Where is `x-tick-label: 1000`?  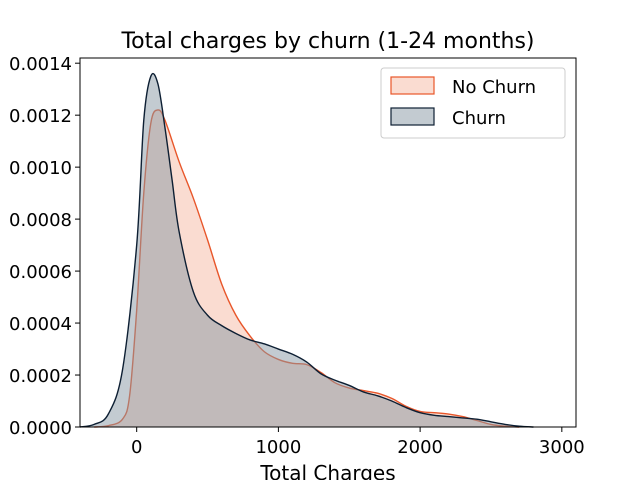 x-tick-label: 1000 is located at coordinates (278, 447).